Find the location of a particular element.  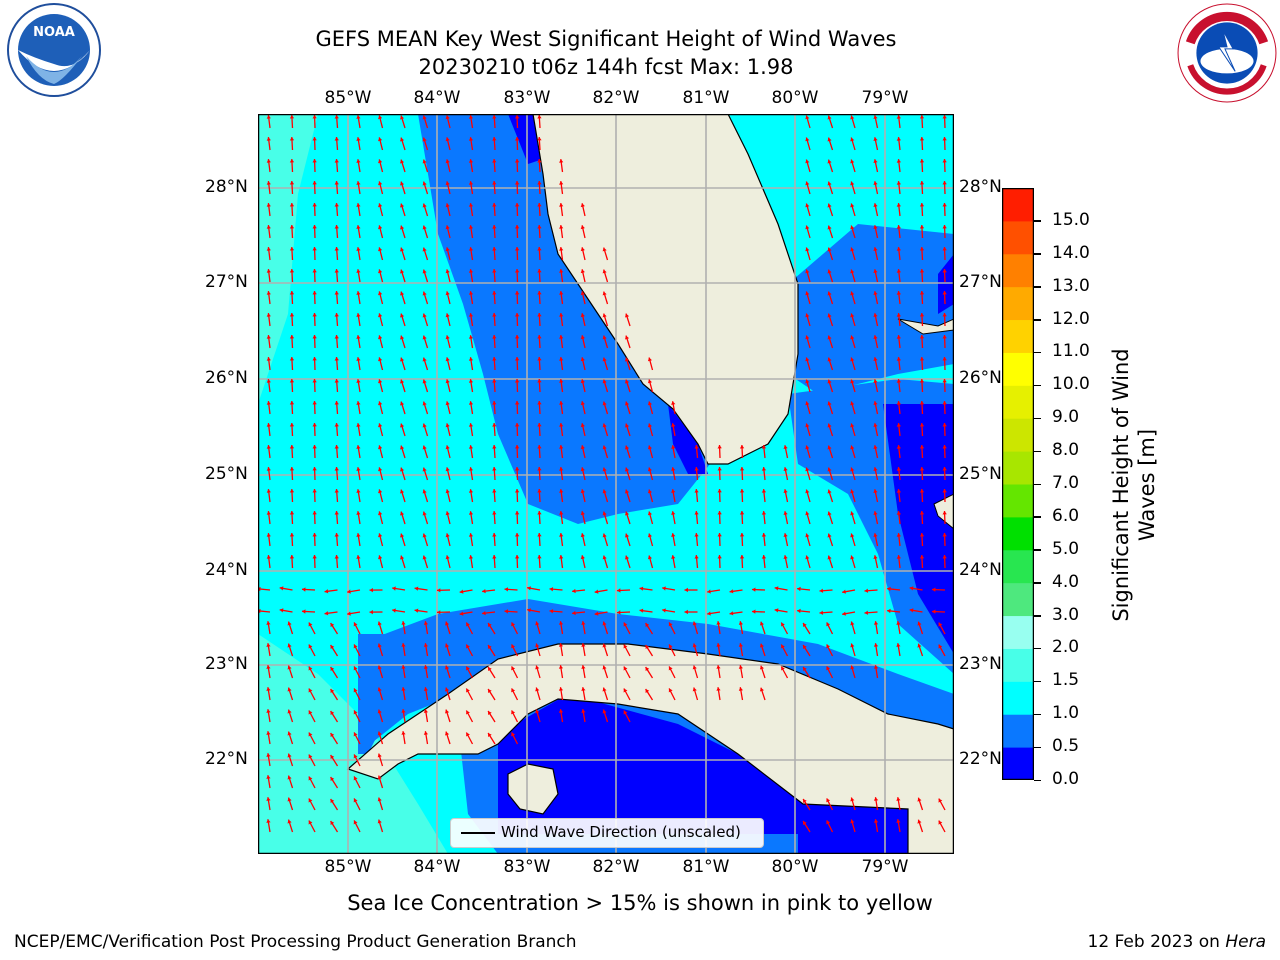

map-legend: Wind Wave Direction (unscaled) is located at coordinates (607, 833).